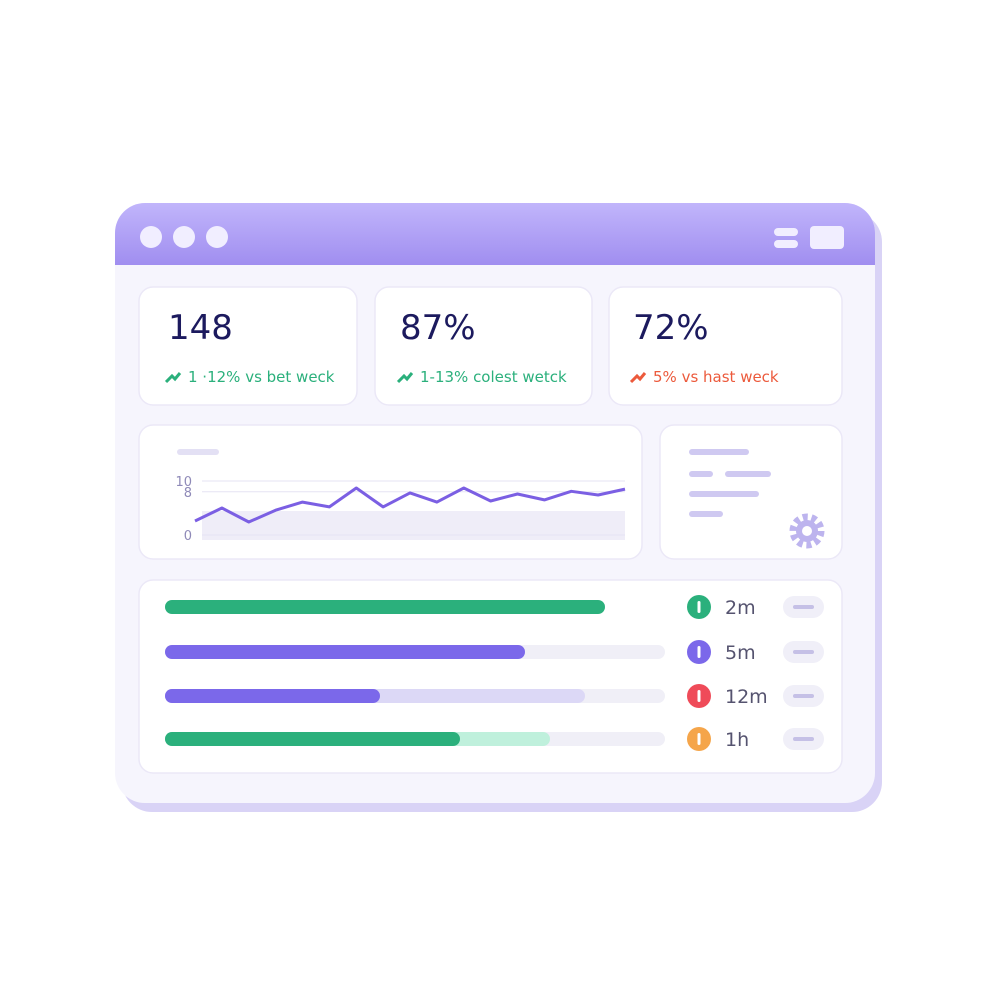 This screenshot has height=1008, width=1008. What do you see at coordinates (188, 536) in the screenshot?
I see `y-tick-label: 0` at bounding box center [188, 536].